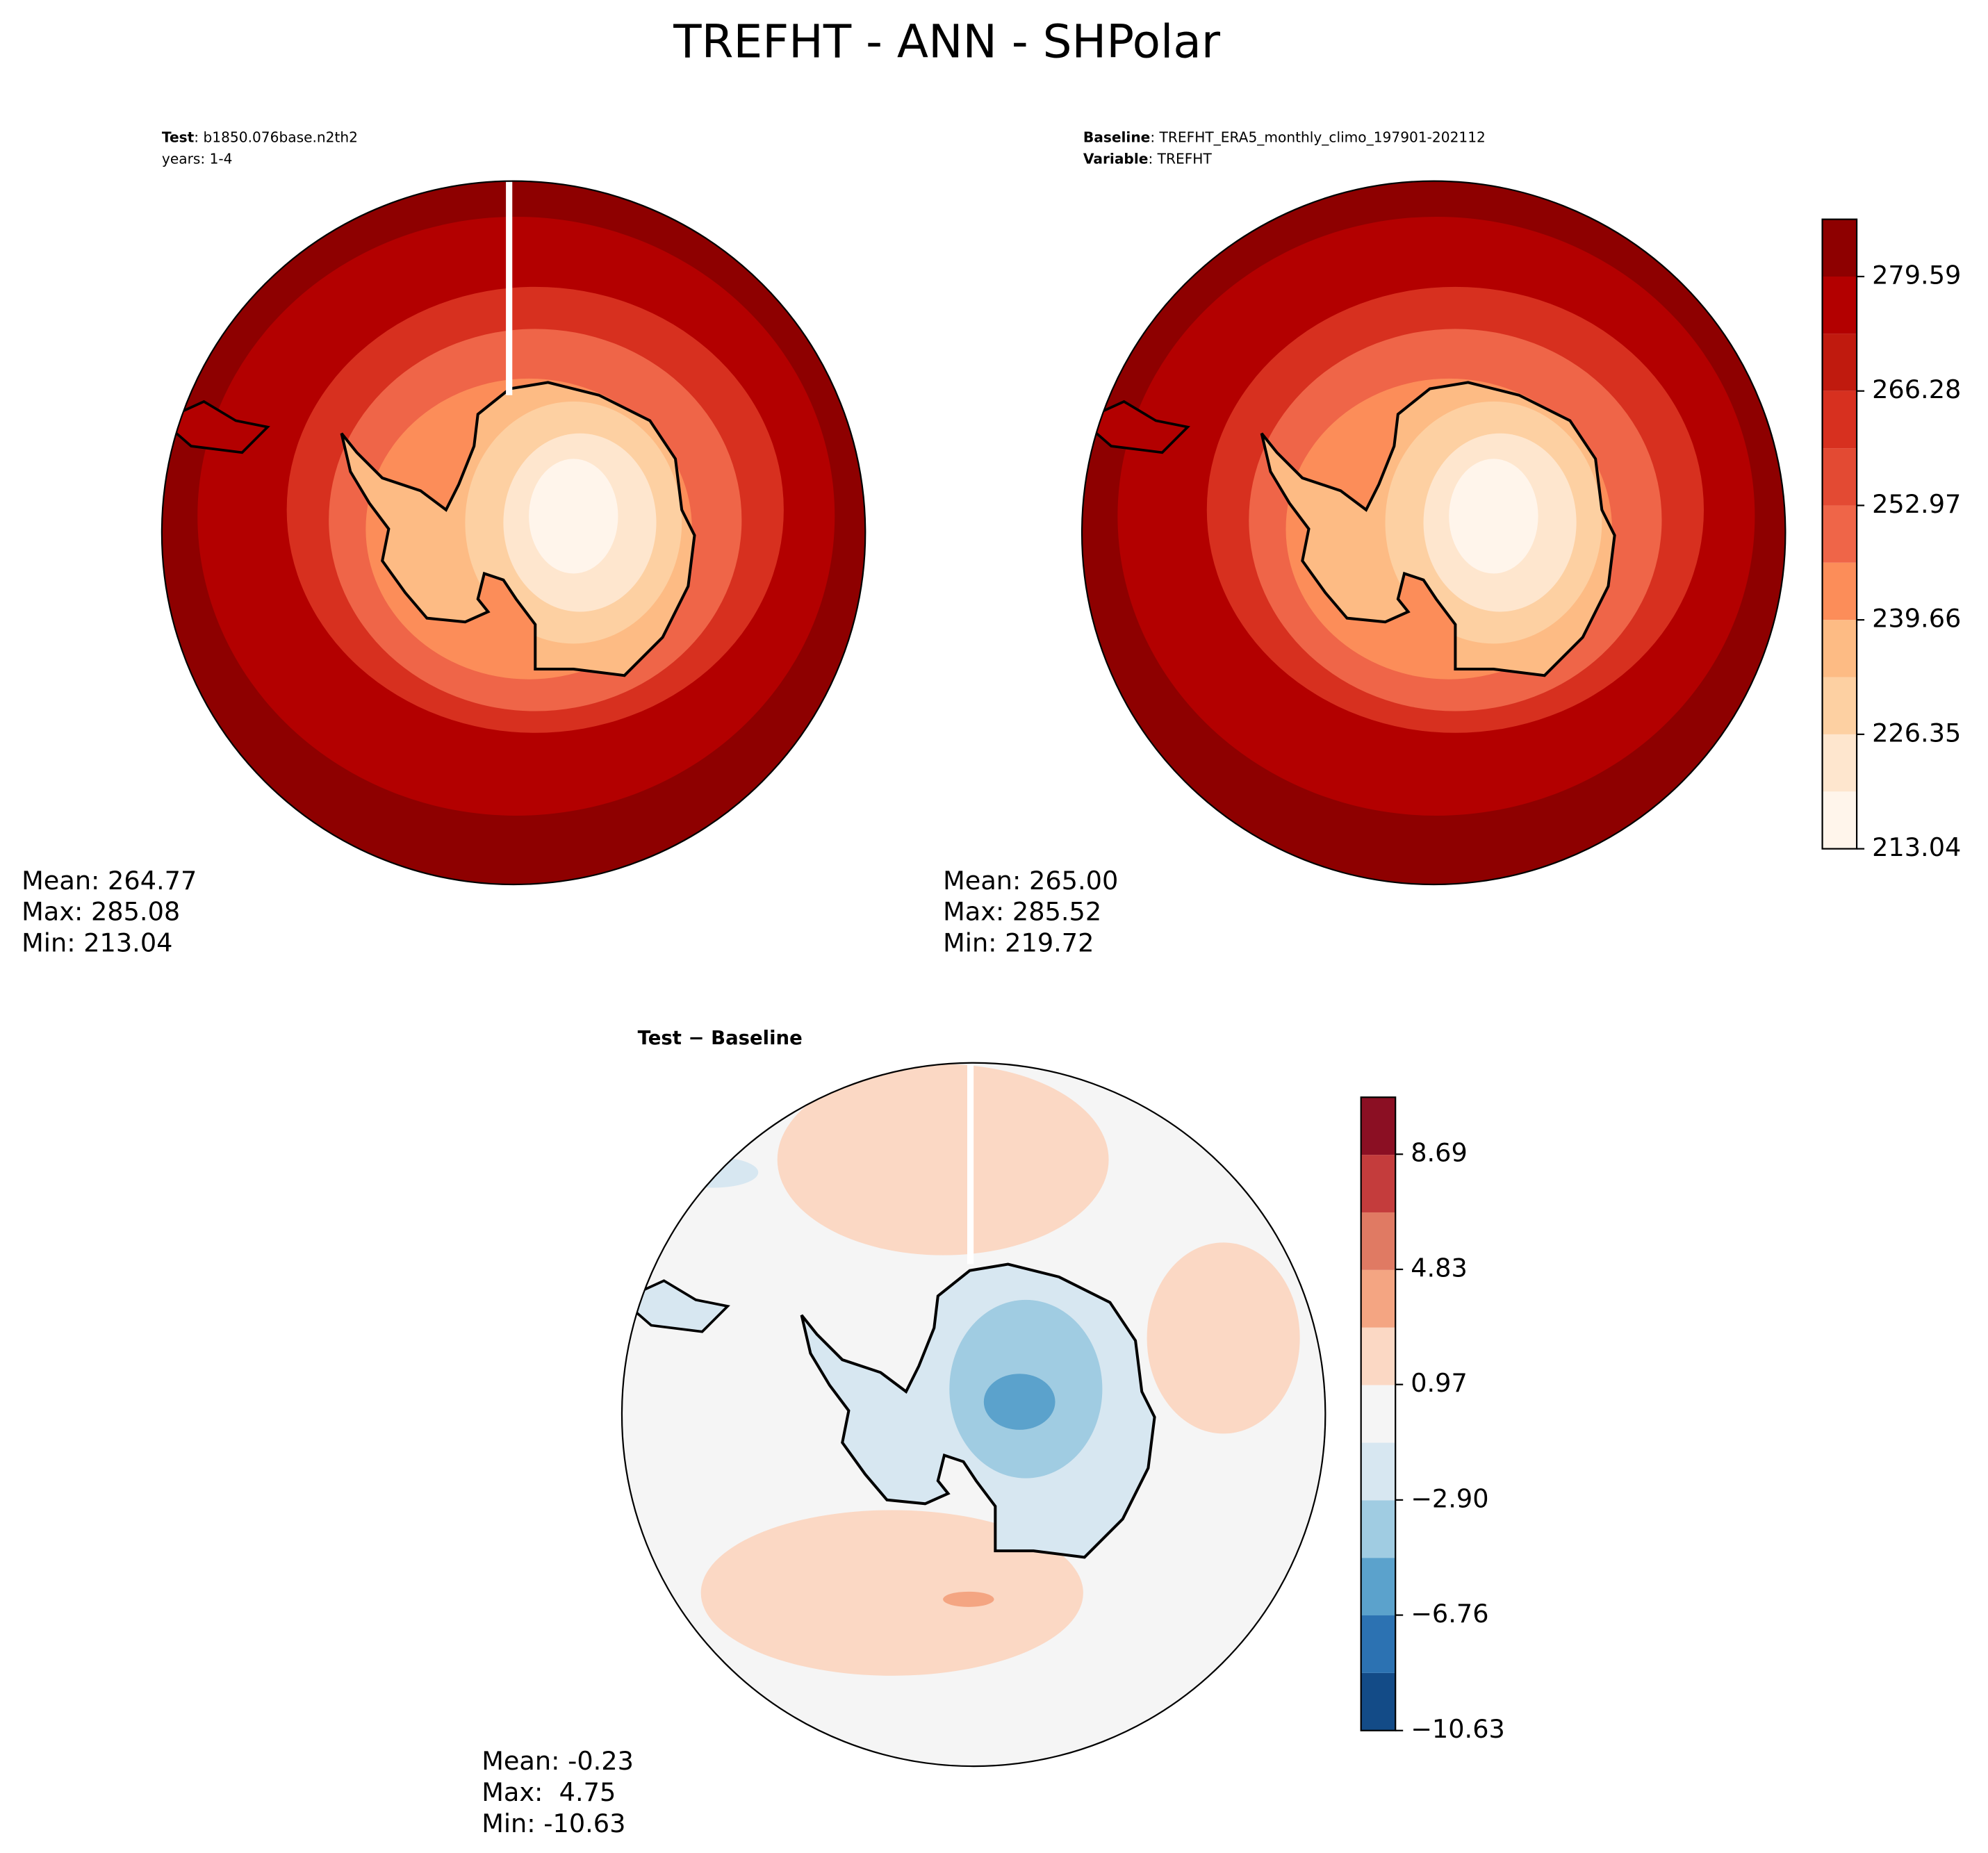 The width and height of the screenshot is (1988, 1853). I want to click on panel-header: Variable: TREFHT, so click(1148, 158).